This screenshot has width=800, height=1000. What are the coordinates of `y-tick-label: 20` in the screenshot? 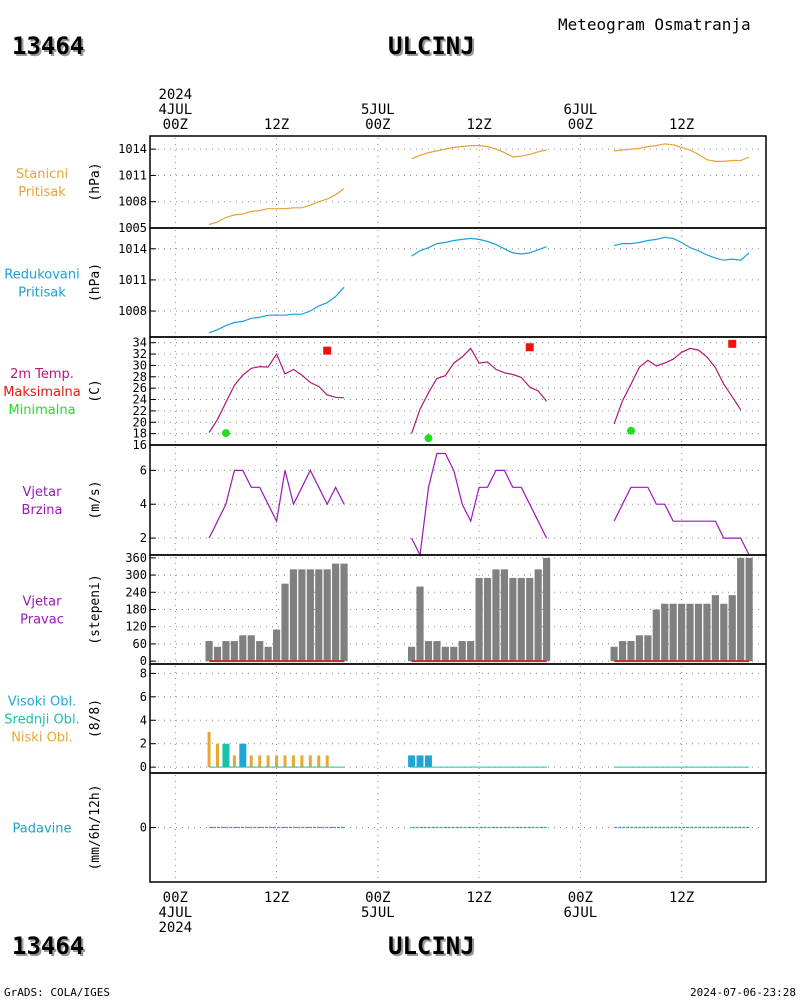 It's located at (140, 422).